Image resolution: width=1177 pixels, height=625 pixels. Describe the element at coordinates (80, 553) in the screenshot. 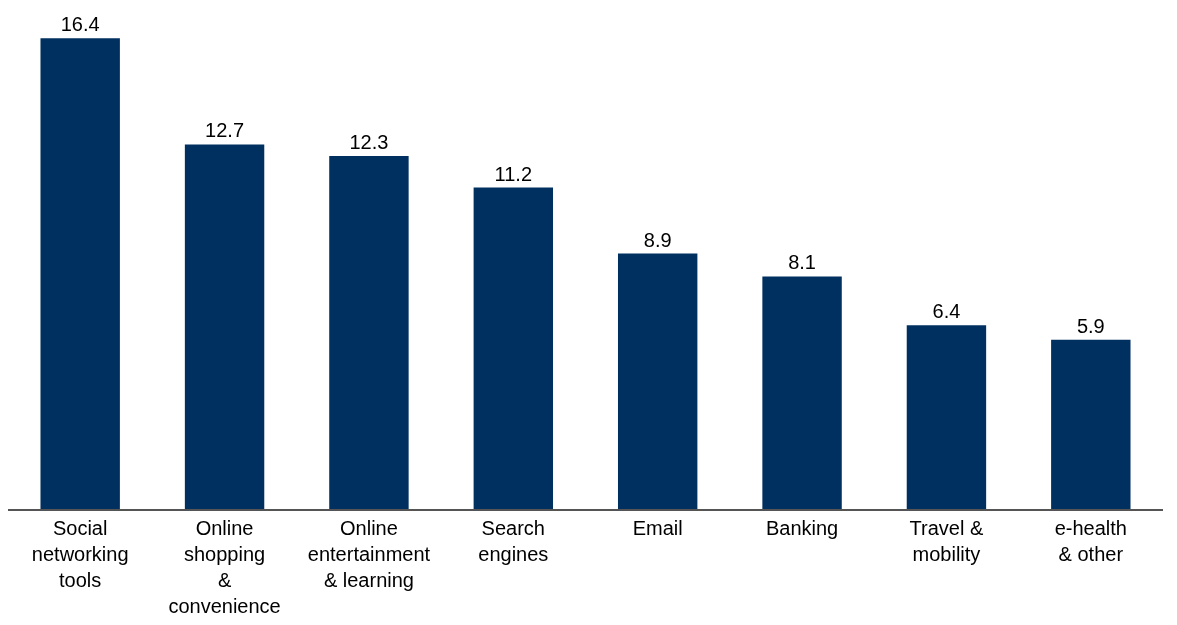

I see `x-tick-label: Social networking tools` at that location.